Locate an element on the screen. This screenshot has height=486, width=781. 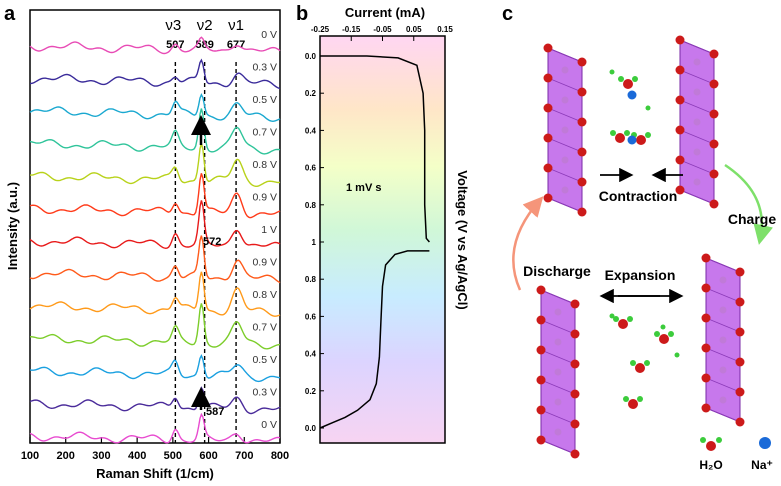
panel-a-xtick-label: 100 is located at coordinates (30, 456).